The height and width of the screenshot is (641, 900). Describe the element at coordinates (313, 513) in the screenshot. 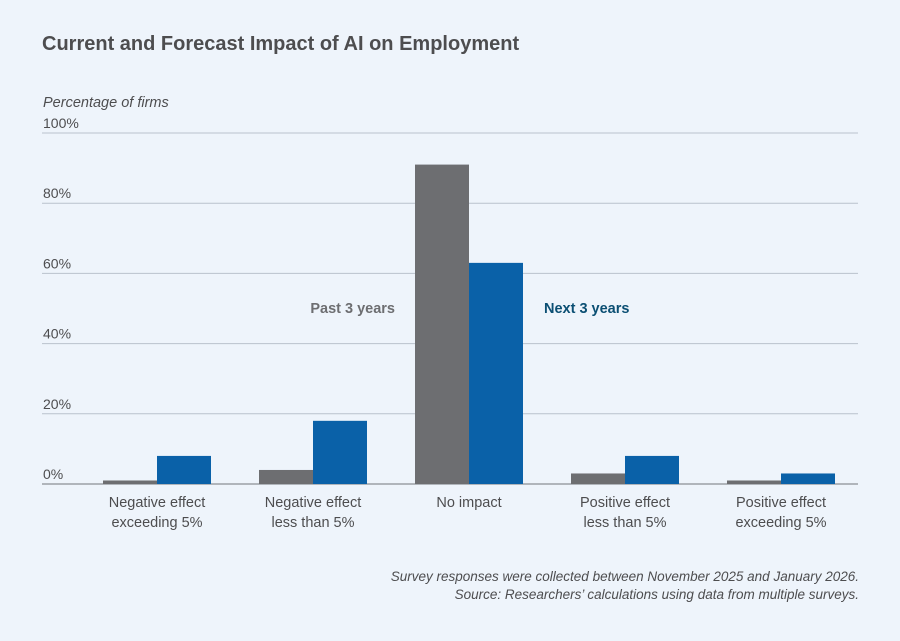

I see `x-category-label: Negative effect less than 5%` at that location.